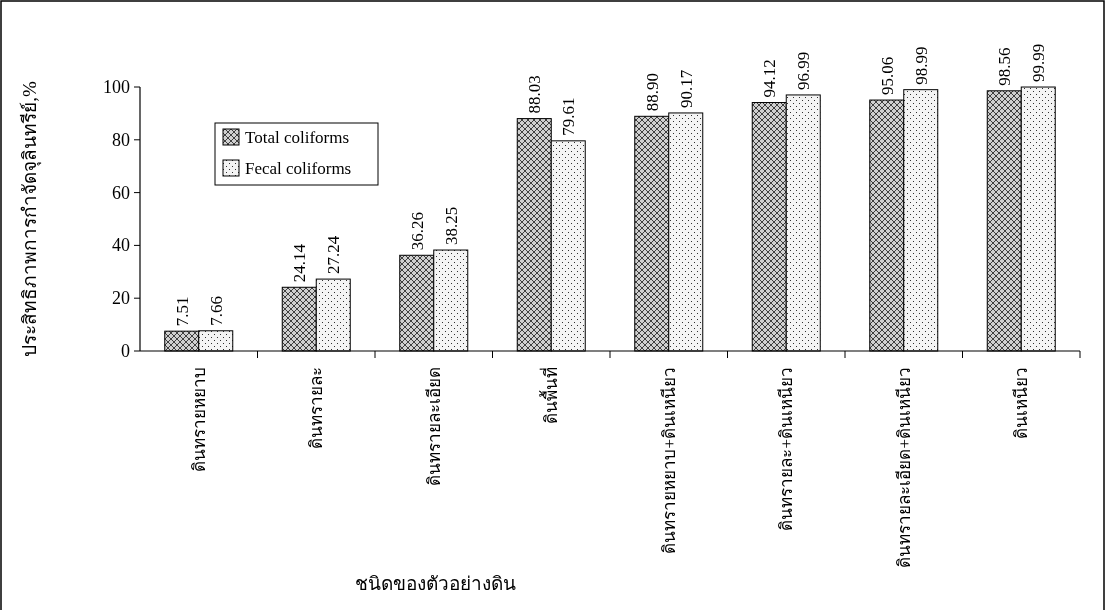  Describe the element at coordinates (787, 449) in the screenshot. I see `x-tick-label: ดินทรายละ+ดินเหนียว` at that location.